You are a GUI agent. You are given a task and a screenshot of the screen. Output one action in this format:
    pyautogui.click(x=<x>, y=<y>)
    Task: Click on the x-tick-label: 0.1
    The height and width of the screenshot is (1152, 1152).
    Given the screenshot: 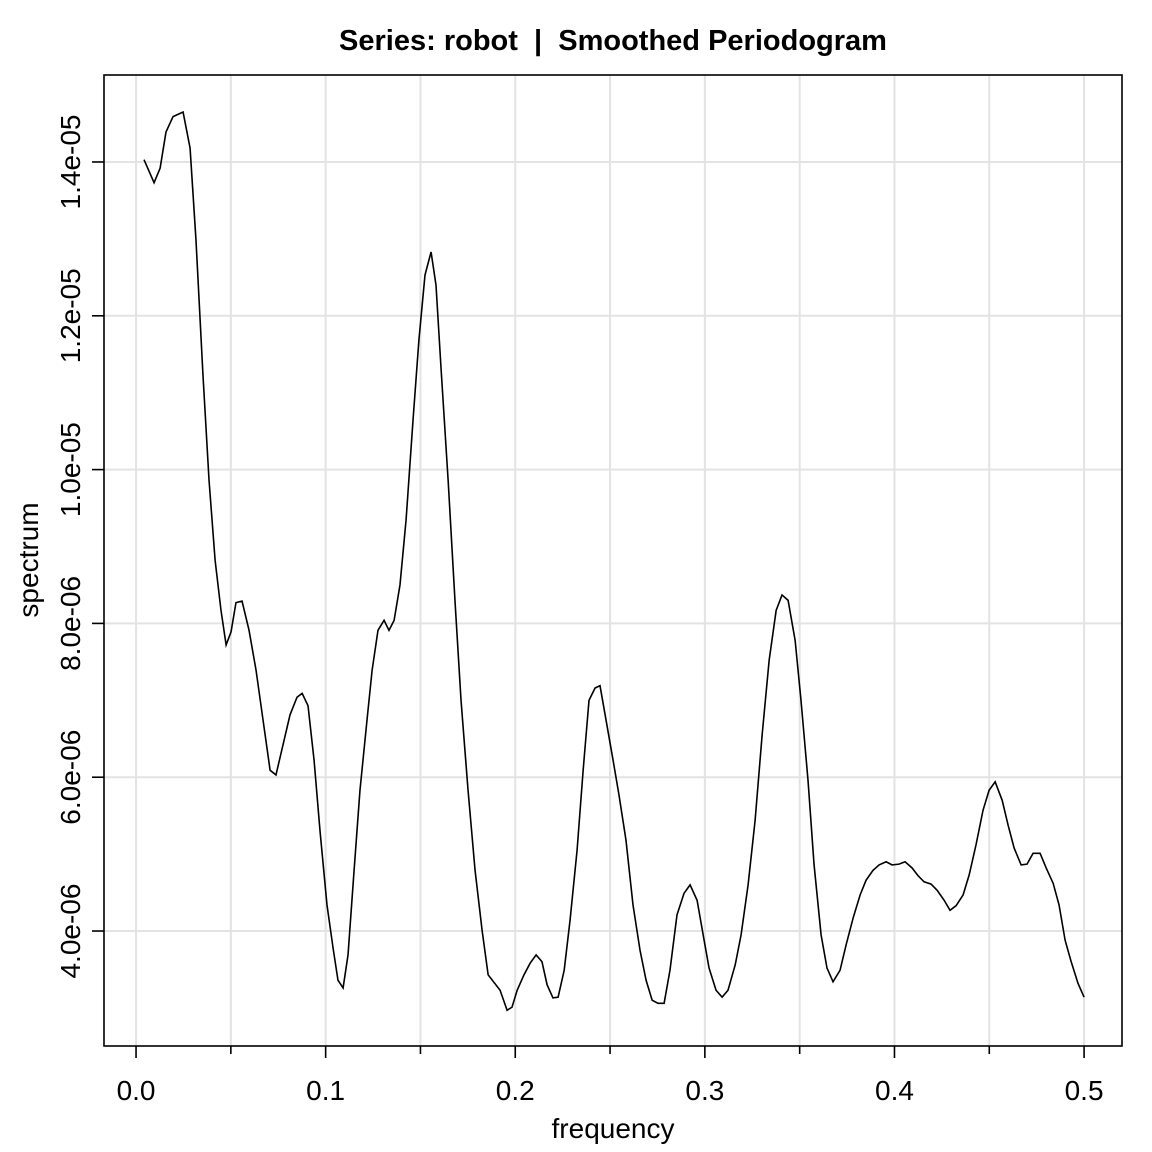 What is the action you would take?
    pyautogui.click(x=325, y=1090)
    